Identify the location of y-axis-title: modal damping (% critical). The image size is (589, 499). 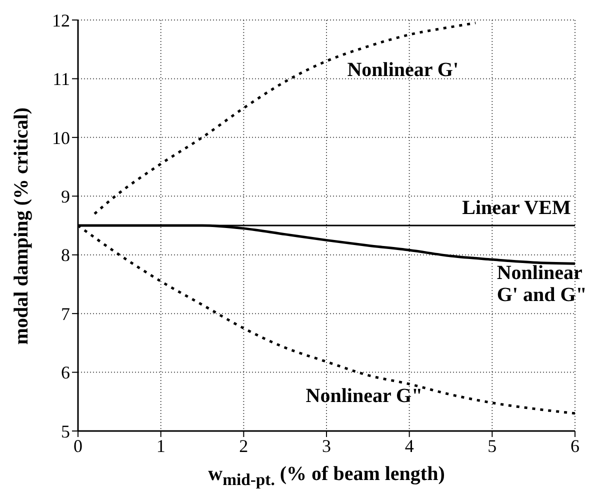
(22, 225).